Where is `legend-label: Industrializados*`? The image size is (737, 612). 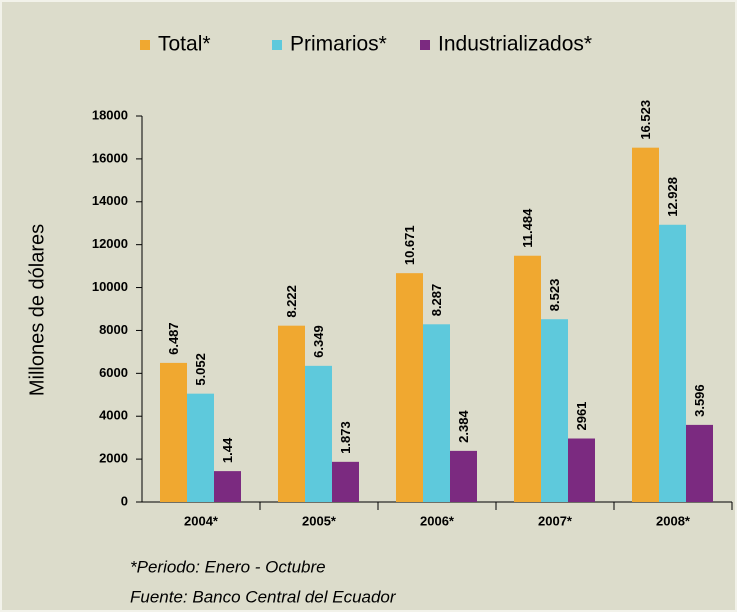
legend-label: Industrializados* is located at coordinates (515, 44).